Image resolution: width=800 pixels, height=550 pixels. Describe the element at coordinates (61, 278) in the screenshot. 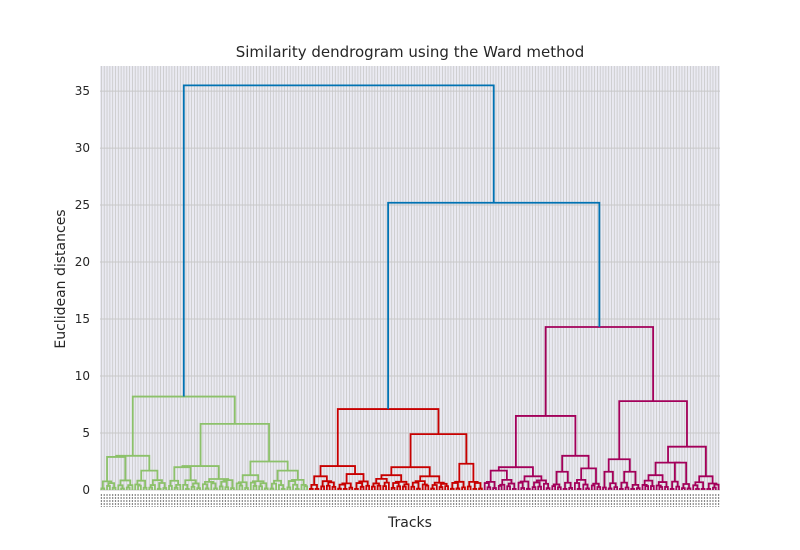

I see `y-axis-label: Euclidean distances` at that location.